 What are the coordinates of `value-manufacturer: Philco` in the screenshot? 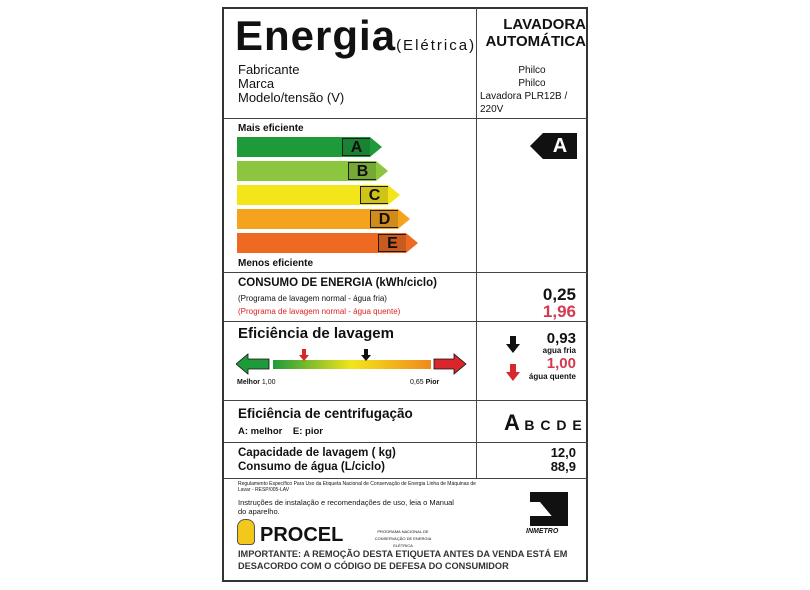 It's located at (532, 70).